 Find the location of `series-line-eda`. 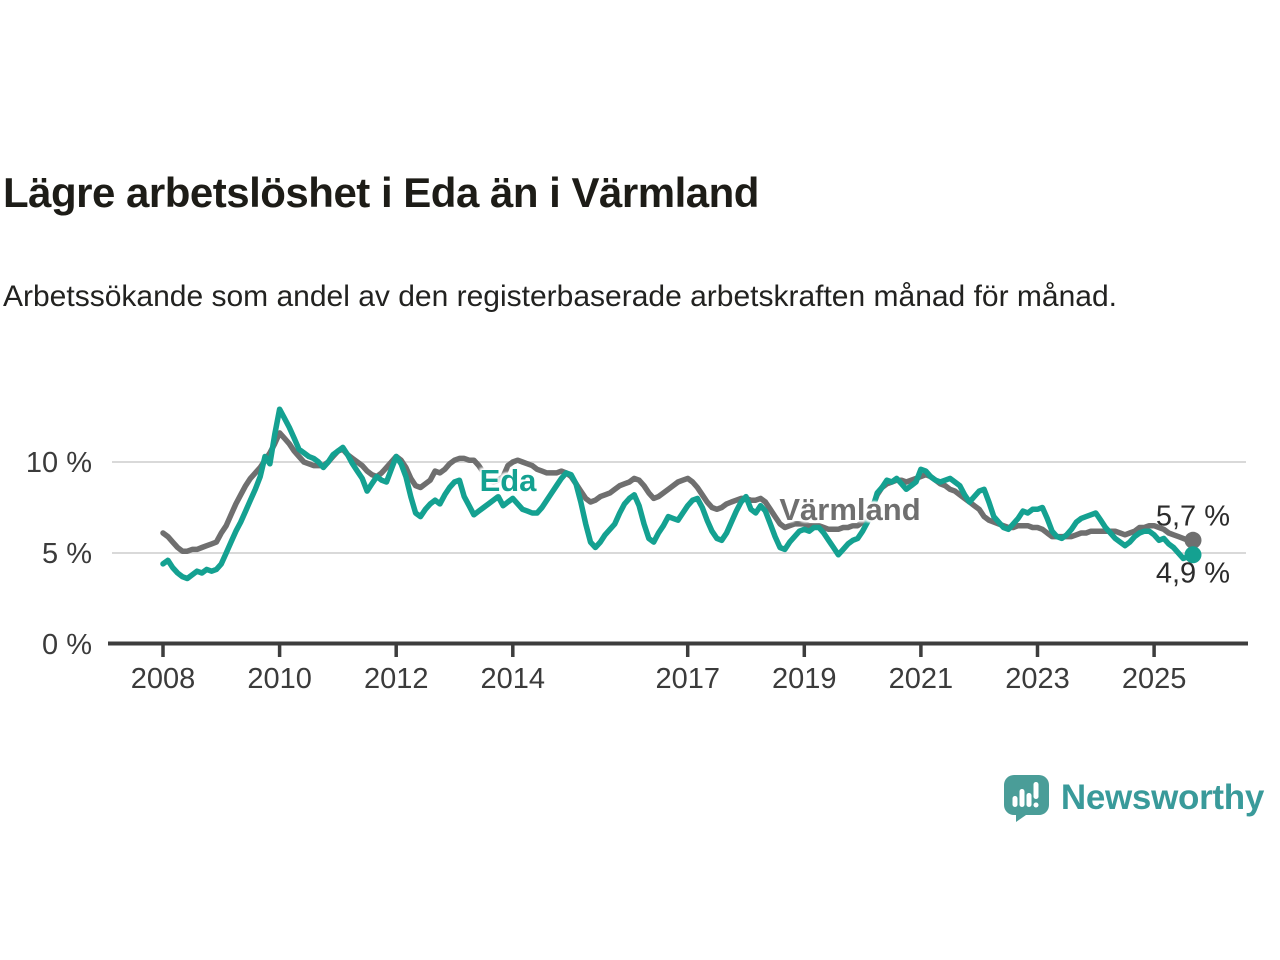

series-line-eda is located at coordinates (678, 494).